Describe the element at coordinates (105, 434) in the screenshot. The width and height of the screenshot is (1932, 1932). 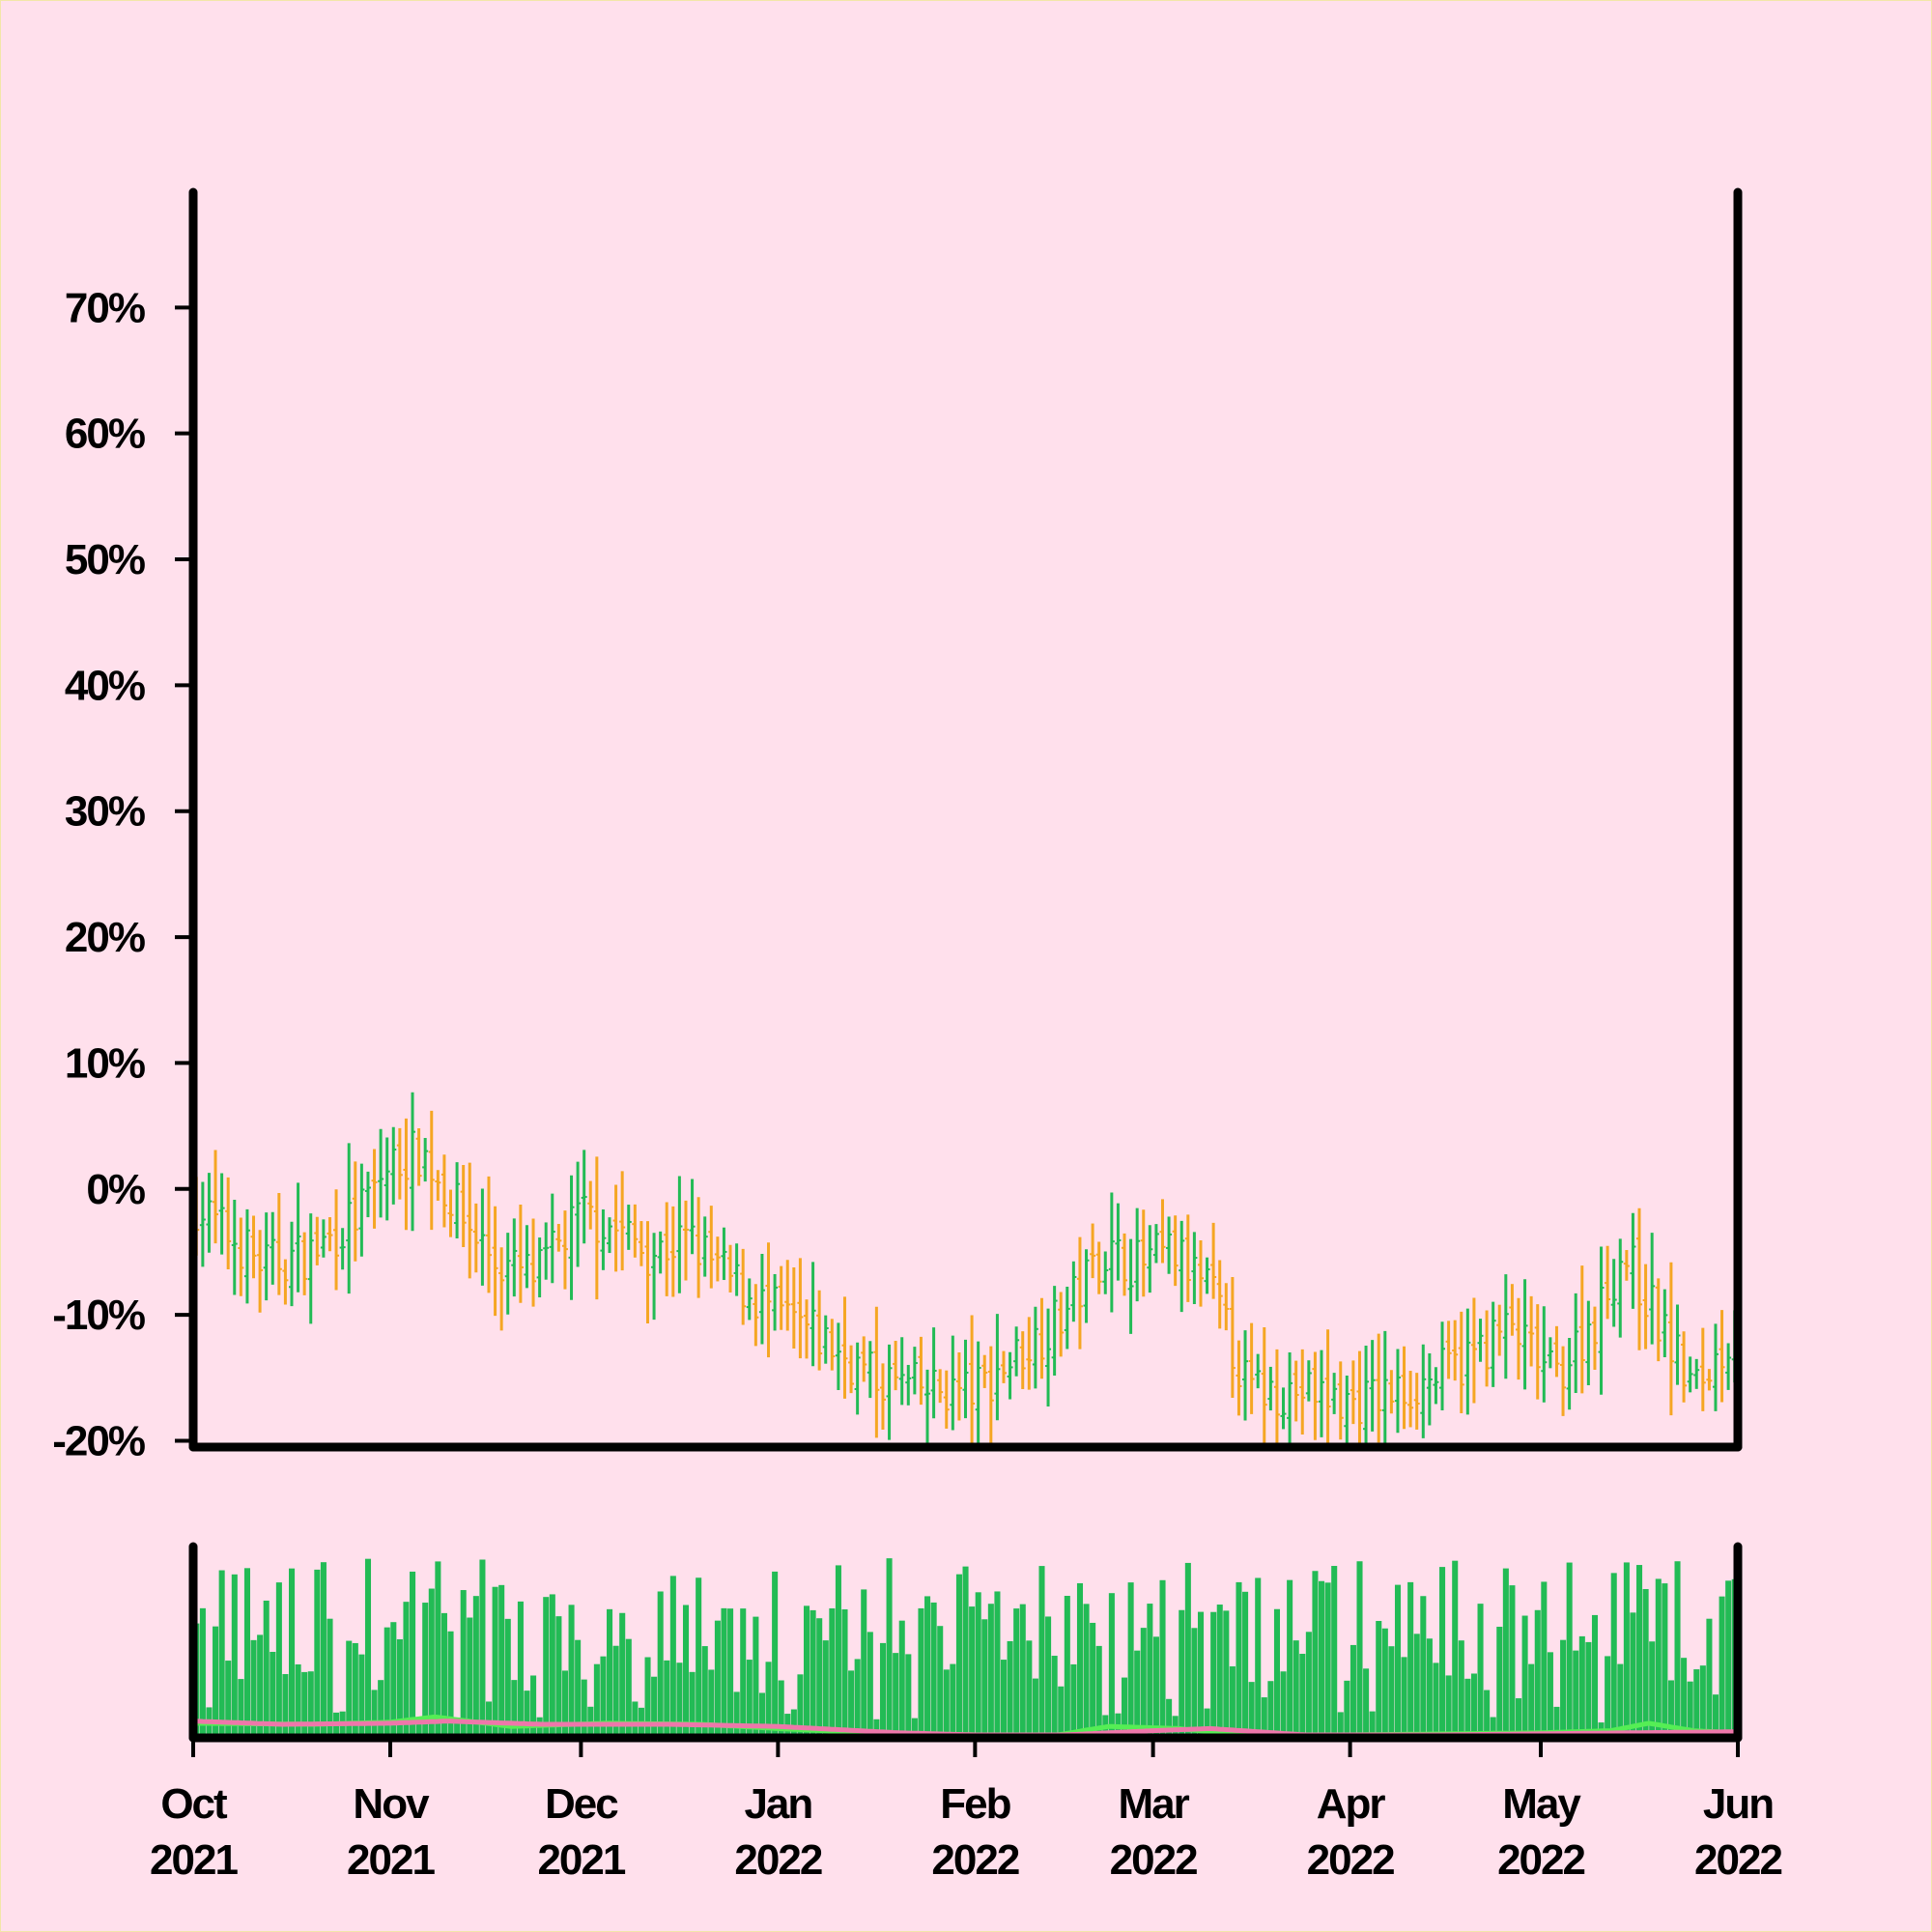
I see `y-tick-label: 60%` at that location.